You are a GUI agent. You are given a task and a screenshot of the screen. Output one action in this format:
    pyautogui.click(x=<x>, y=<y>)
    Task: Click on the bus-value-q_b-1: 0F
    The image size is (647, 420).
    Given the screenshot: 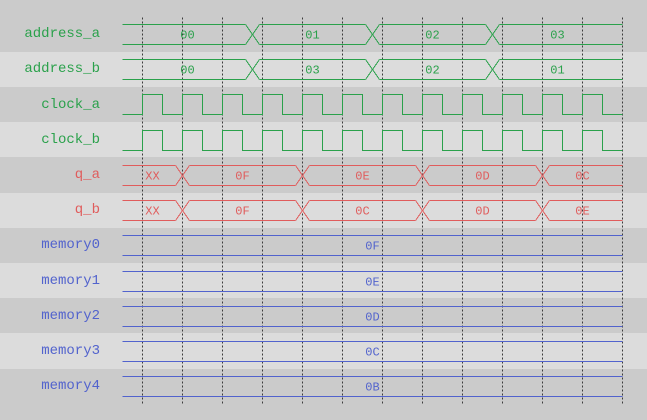 What is the action you would take?
    pyautogui.click(x=242, y=212)
    